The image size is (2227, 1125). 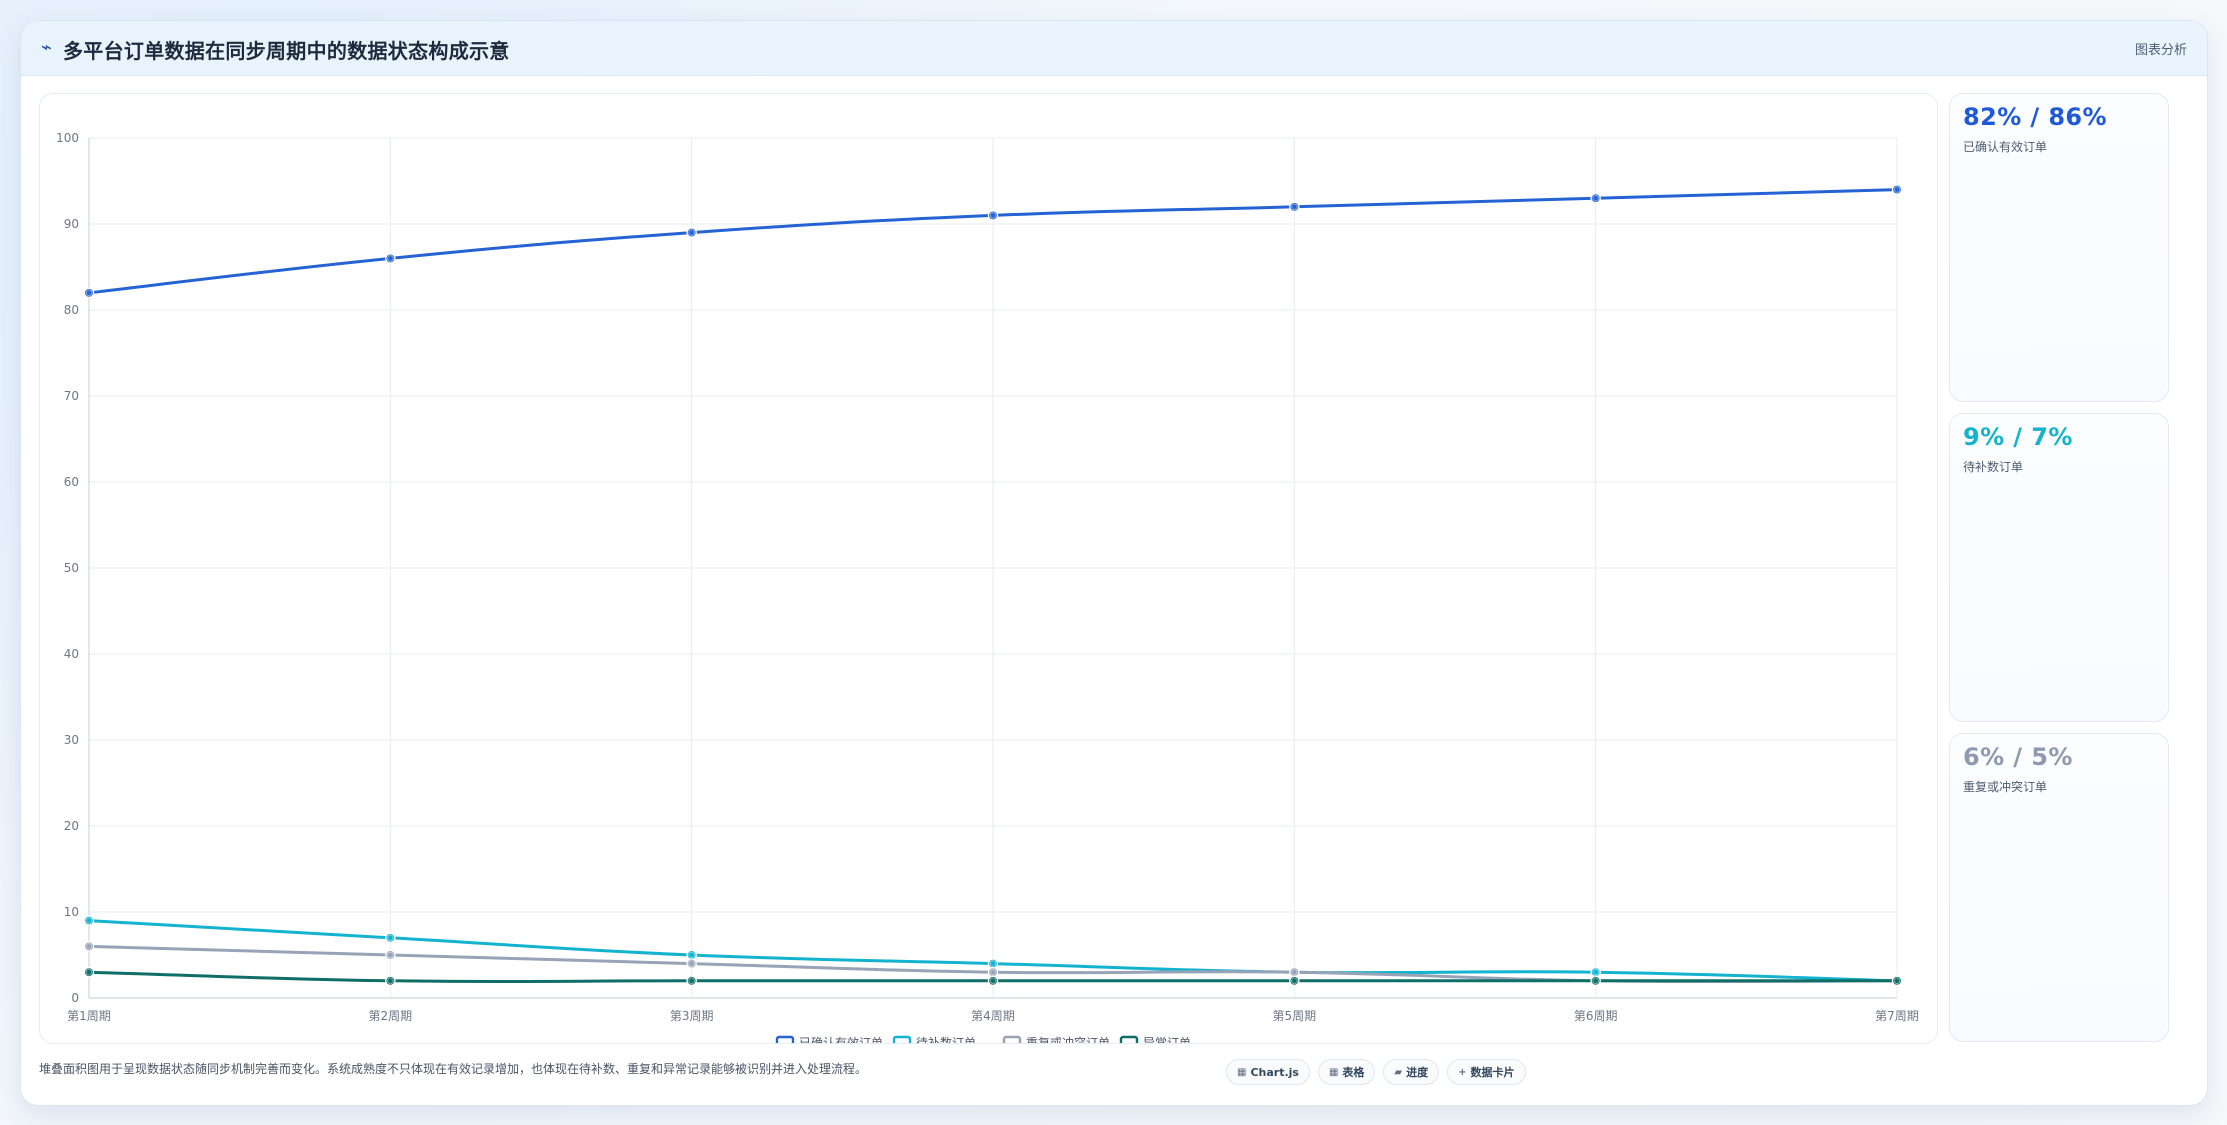 What do you see at coordinates (75, 998) in the screenshot?
I see `y-tick-label: 0` at bounding box center [75, 998].